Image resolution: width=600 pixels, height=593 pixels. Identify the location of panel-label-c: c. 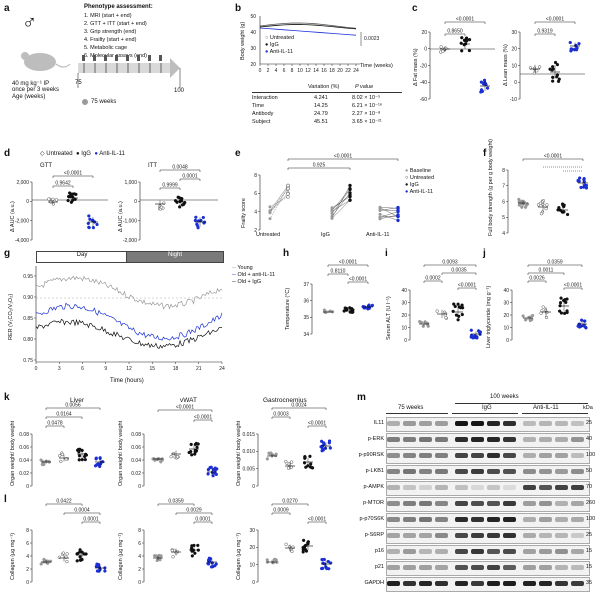
(415, 8).